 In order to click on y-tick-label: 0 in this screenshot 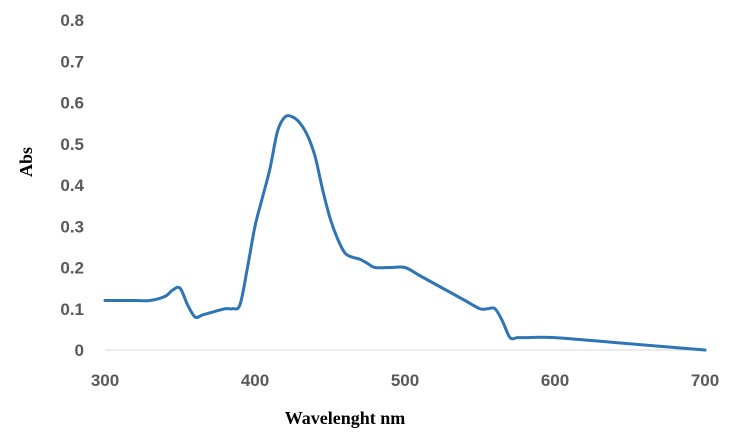, I will do `click(79, 350)`.